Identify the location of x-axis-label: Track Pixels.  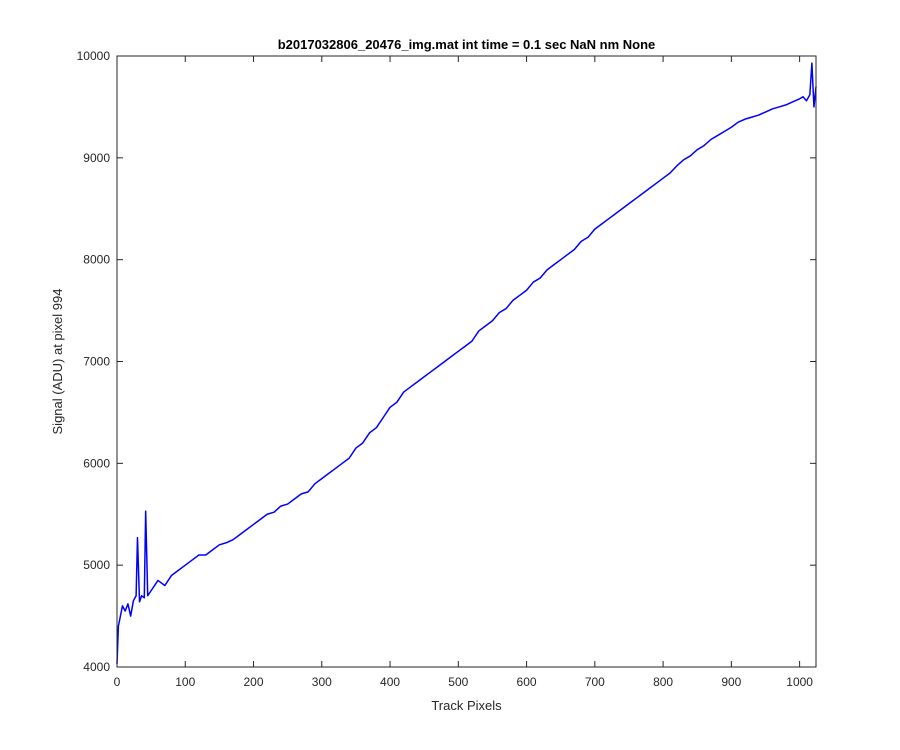
(466, 705).